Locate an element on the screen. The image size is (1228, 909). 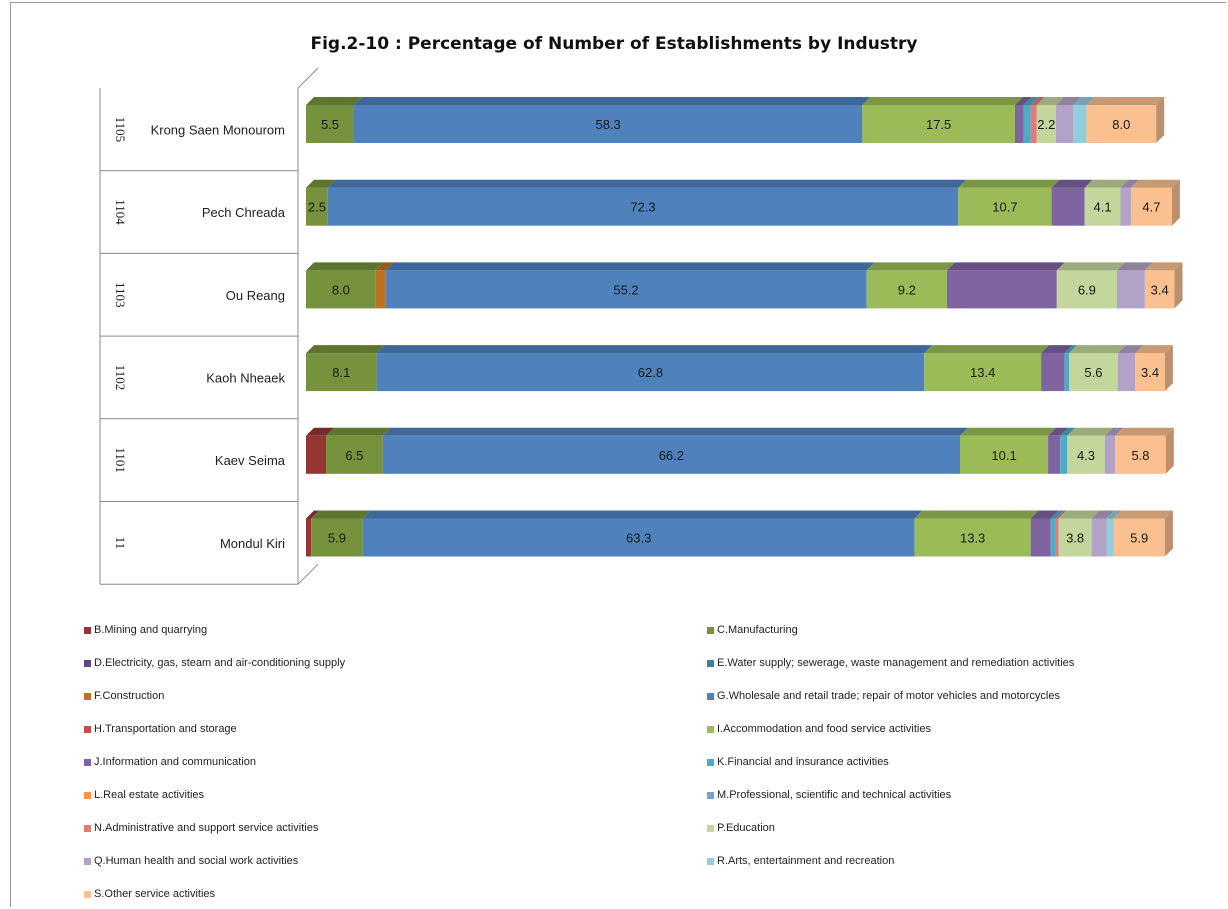
data-label: 8.1 is located at coordinates (341, 372).